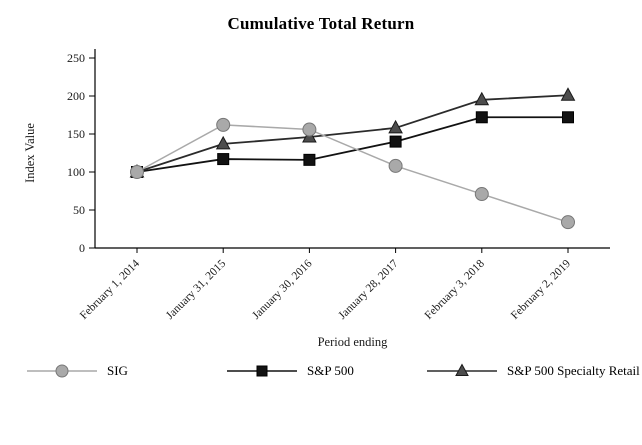 This screenshot has width=642, height=445. Describe the element at coordinates (76, 134) in the screenshot. I see `y-tick-label: 150` at that location.